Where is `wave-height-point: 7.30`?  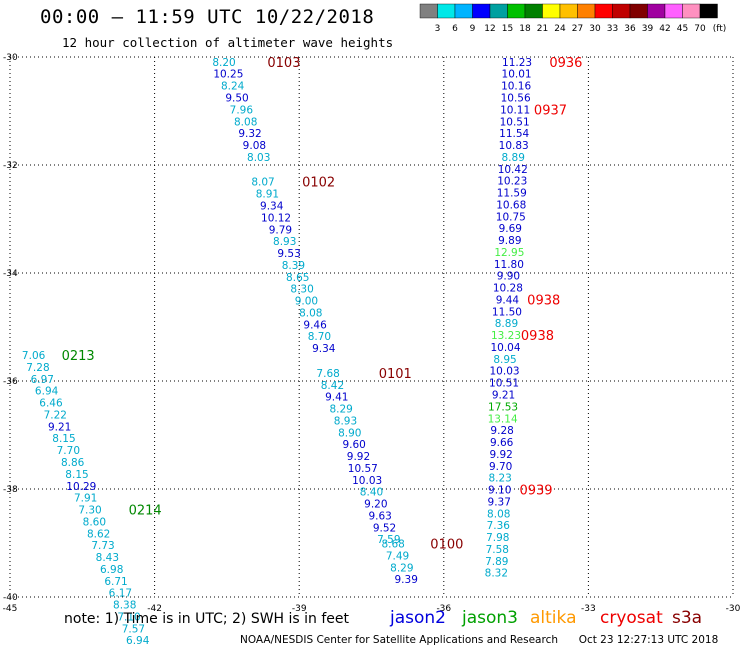
wave-height-point: 7.30 is located at coordinates (89, 511).